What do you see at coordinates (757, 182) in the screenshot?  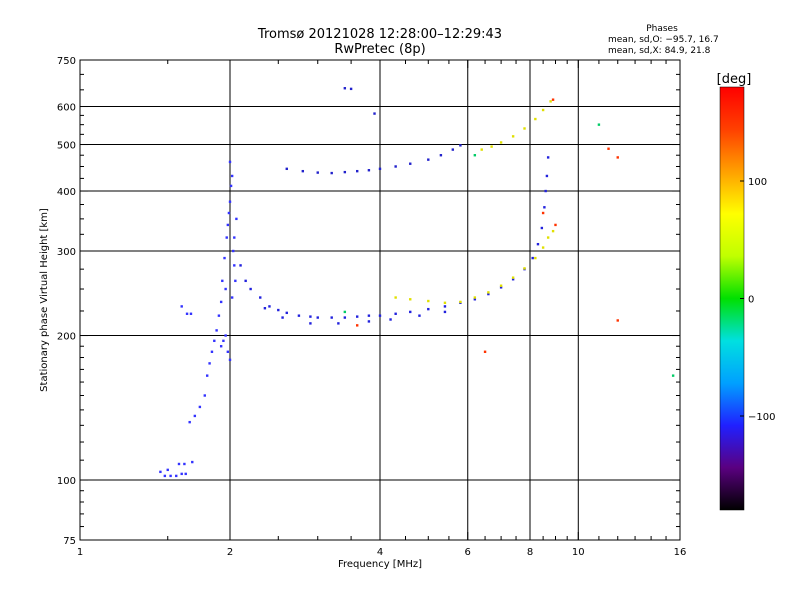 I see `colorbar-tick-label: 100` at bounding box center [757, 182].